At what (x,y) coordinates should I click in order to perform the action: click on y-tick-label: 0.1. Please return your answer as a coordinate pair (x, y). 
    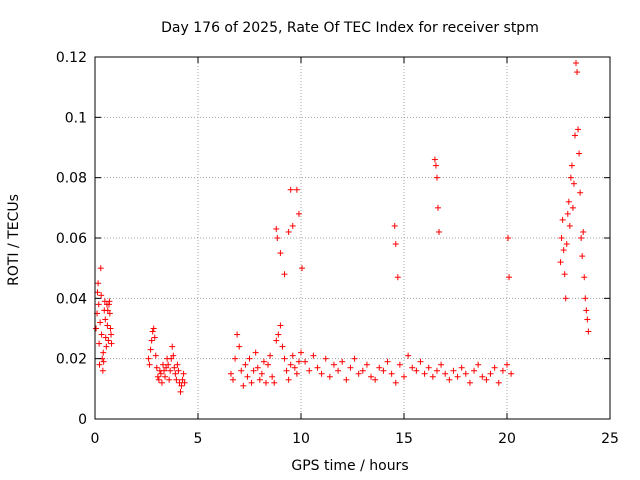
    Looking at the image, I should click on (76, 118).